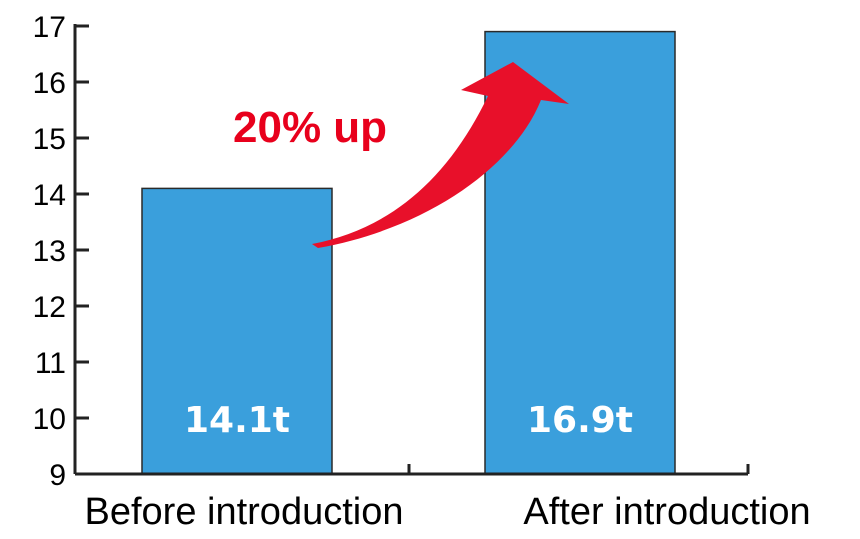  I want to click on y-tick-label: 13, so click(49, 251).